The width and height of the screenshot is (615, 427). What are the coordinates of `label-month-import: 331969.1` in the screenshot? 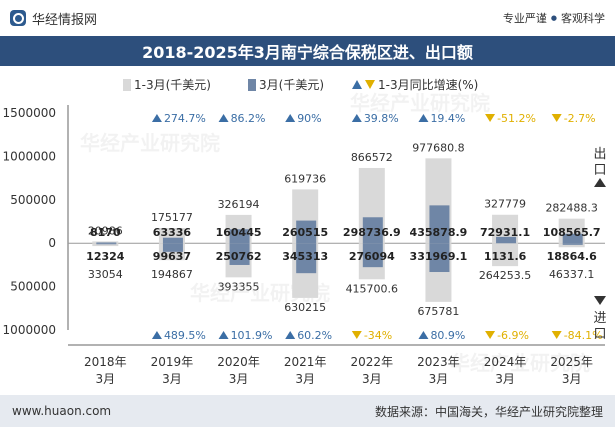 It's located at (439, 256).